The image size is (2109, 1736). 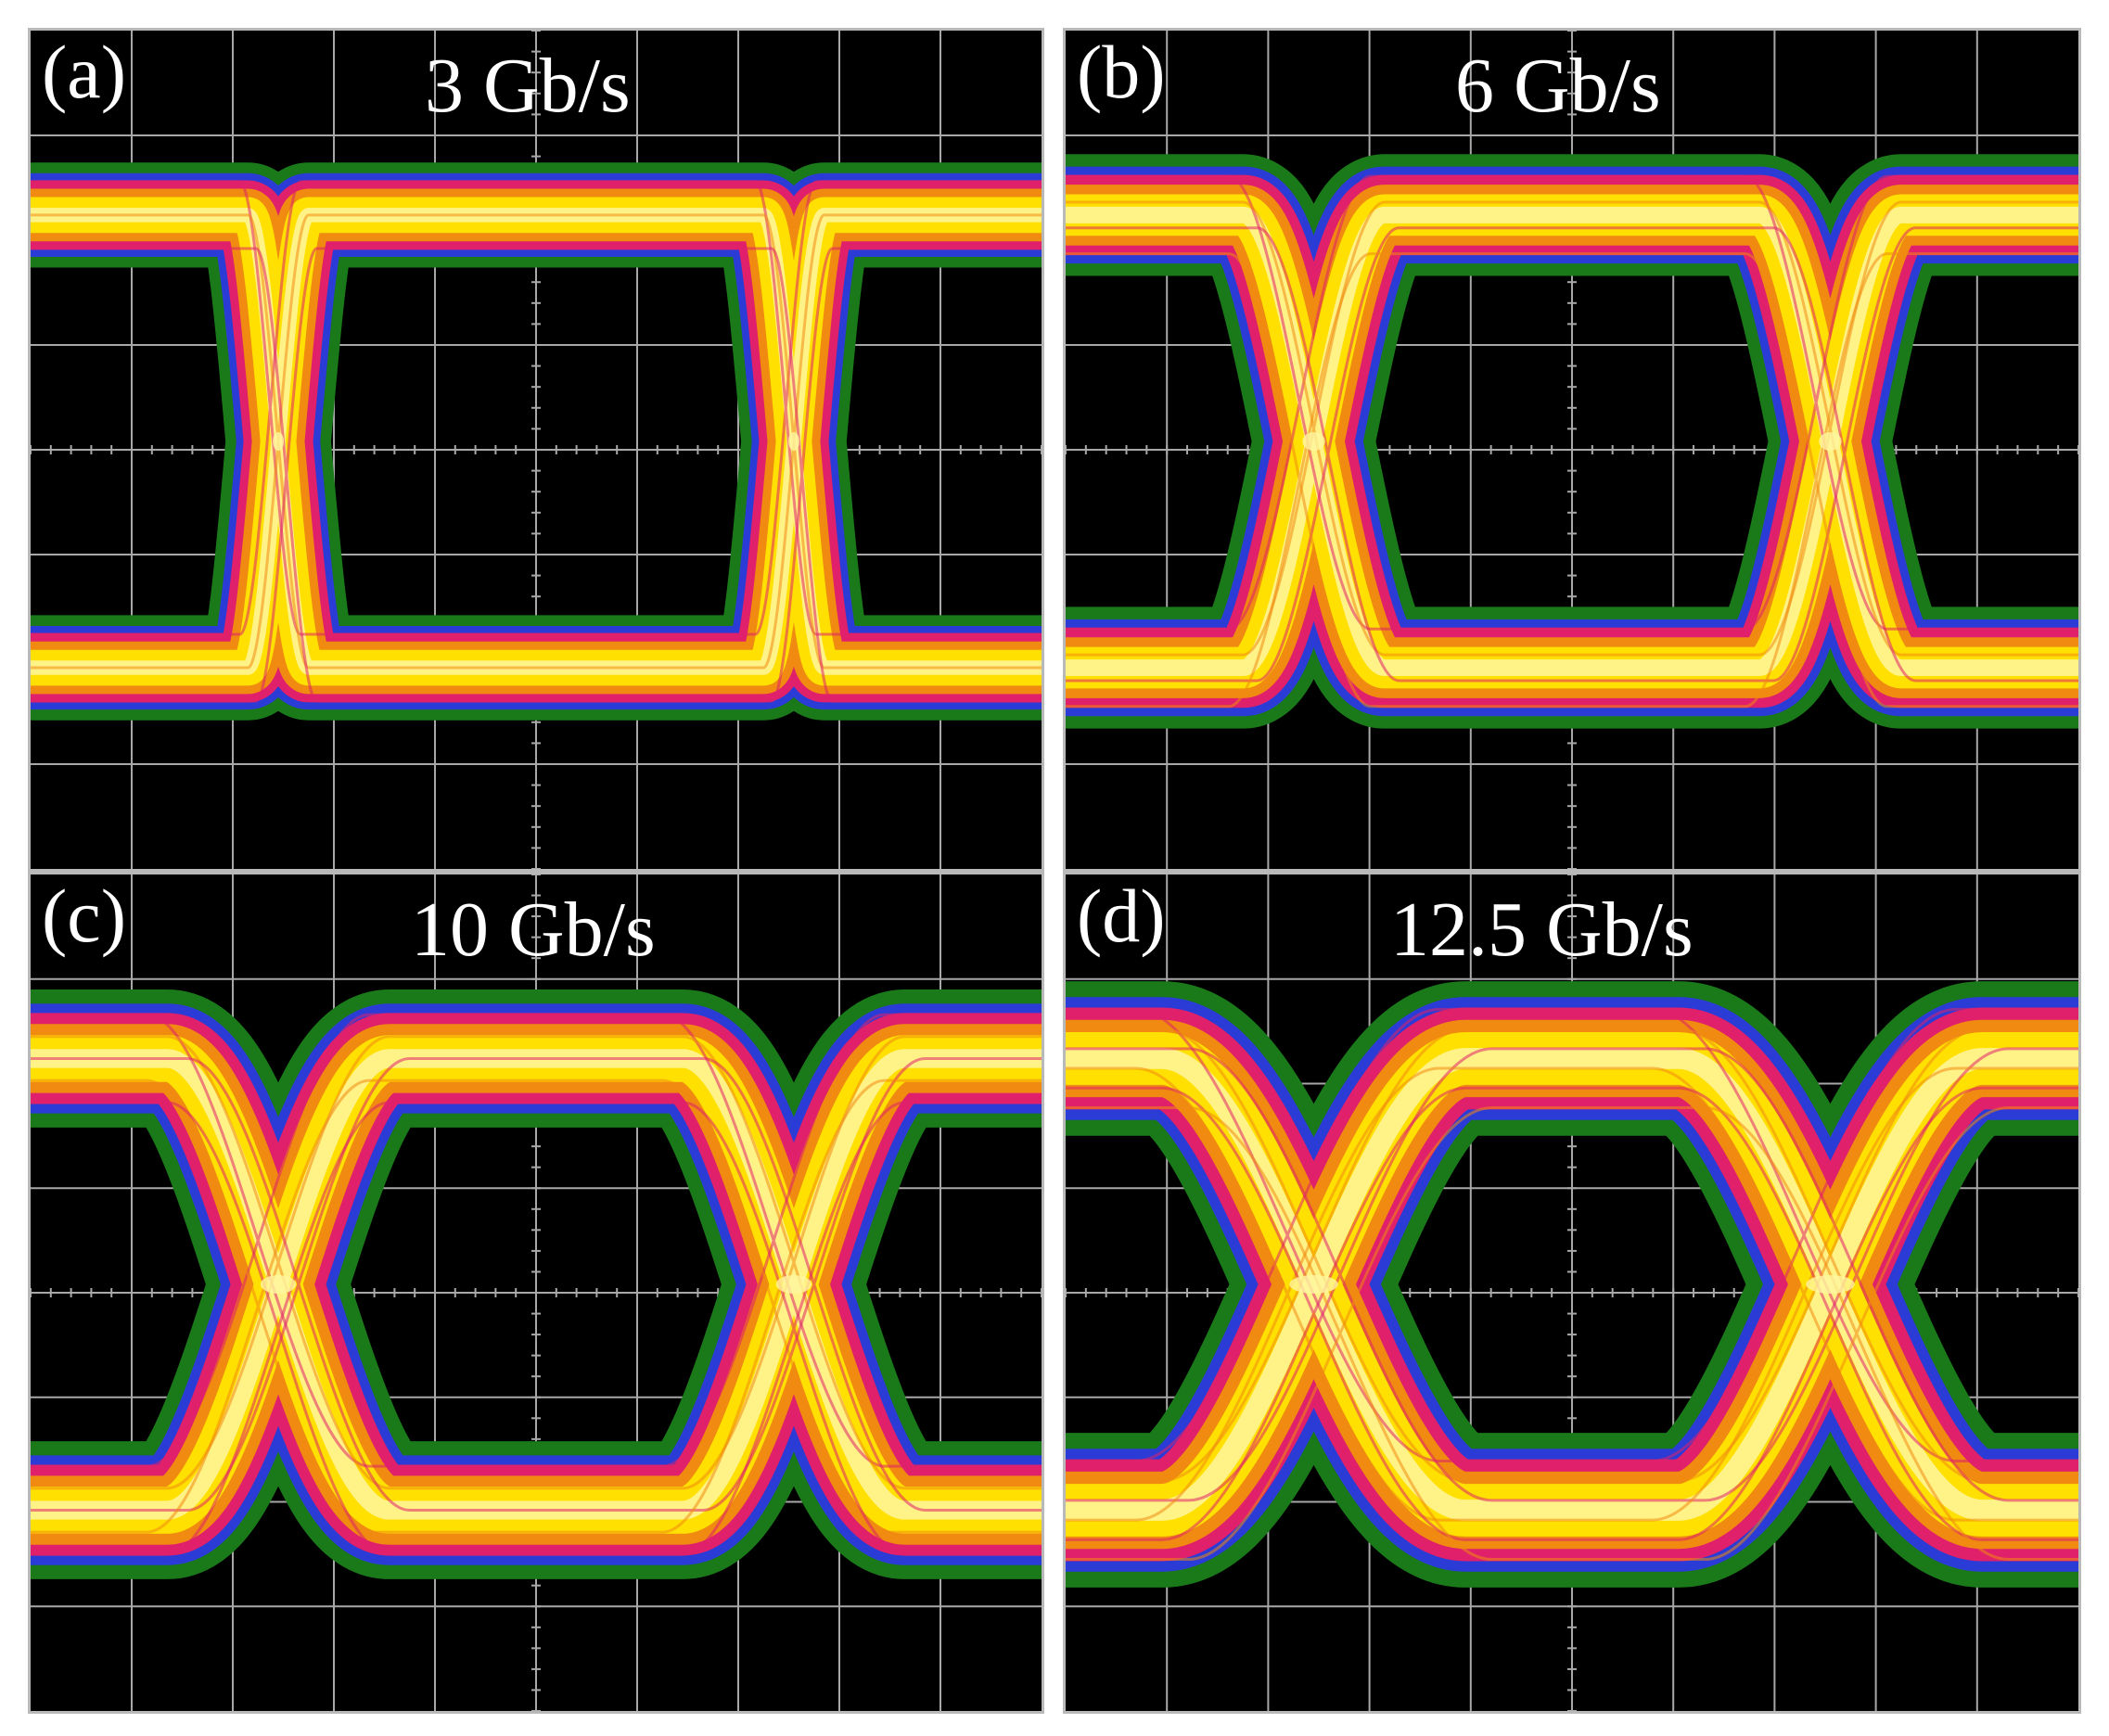 I want to click on panel-label-d: (d), so click(x=1121, y=916).